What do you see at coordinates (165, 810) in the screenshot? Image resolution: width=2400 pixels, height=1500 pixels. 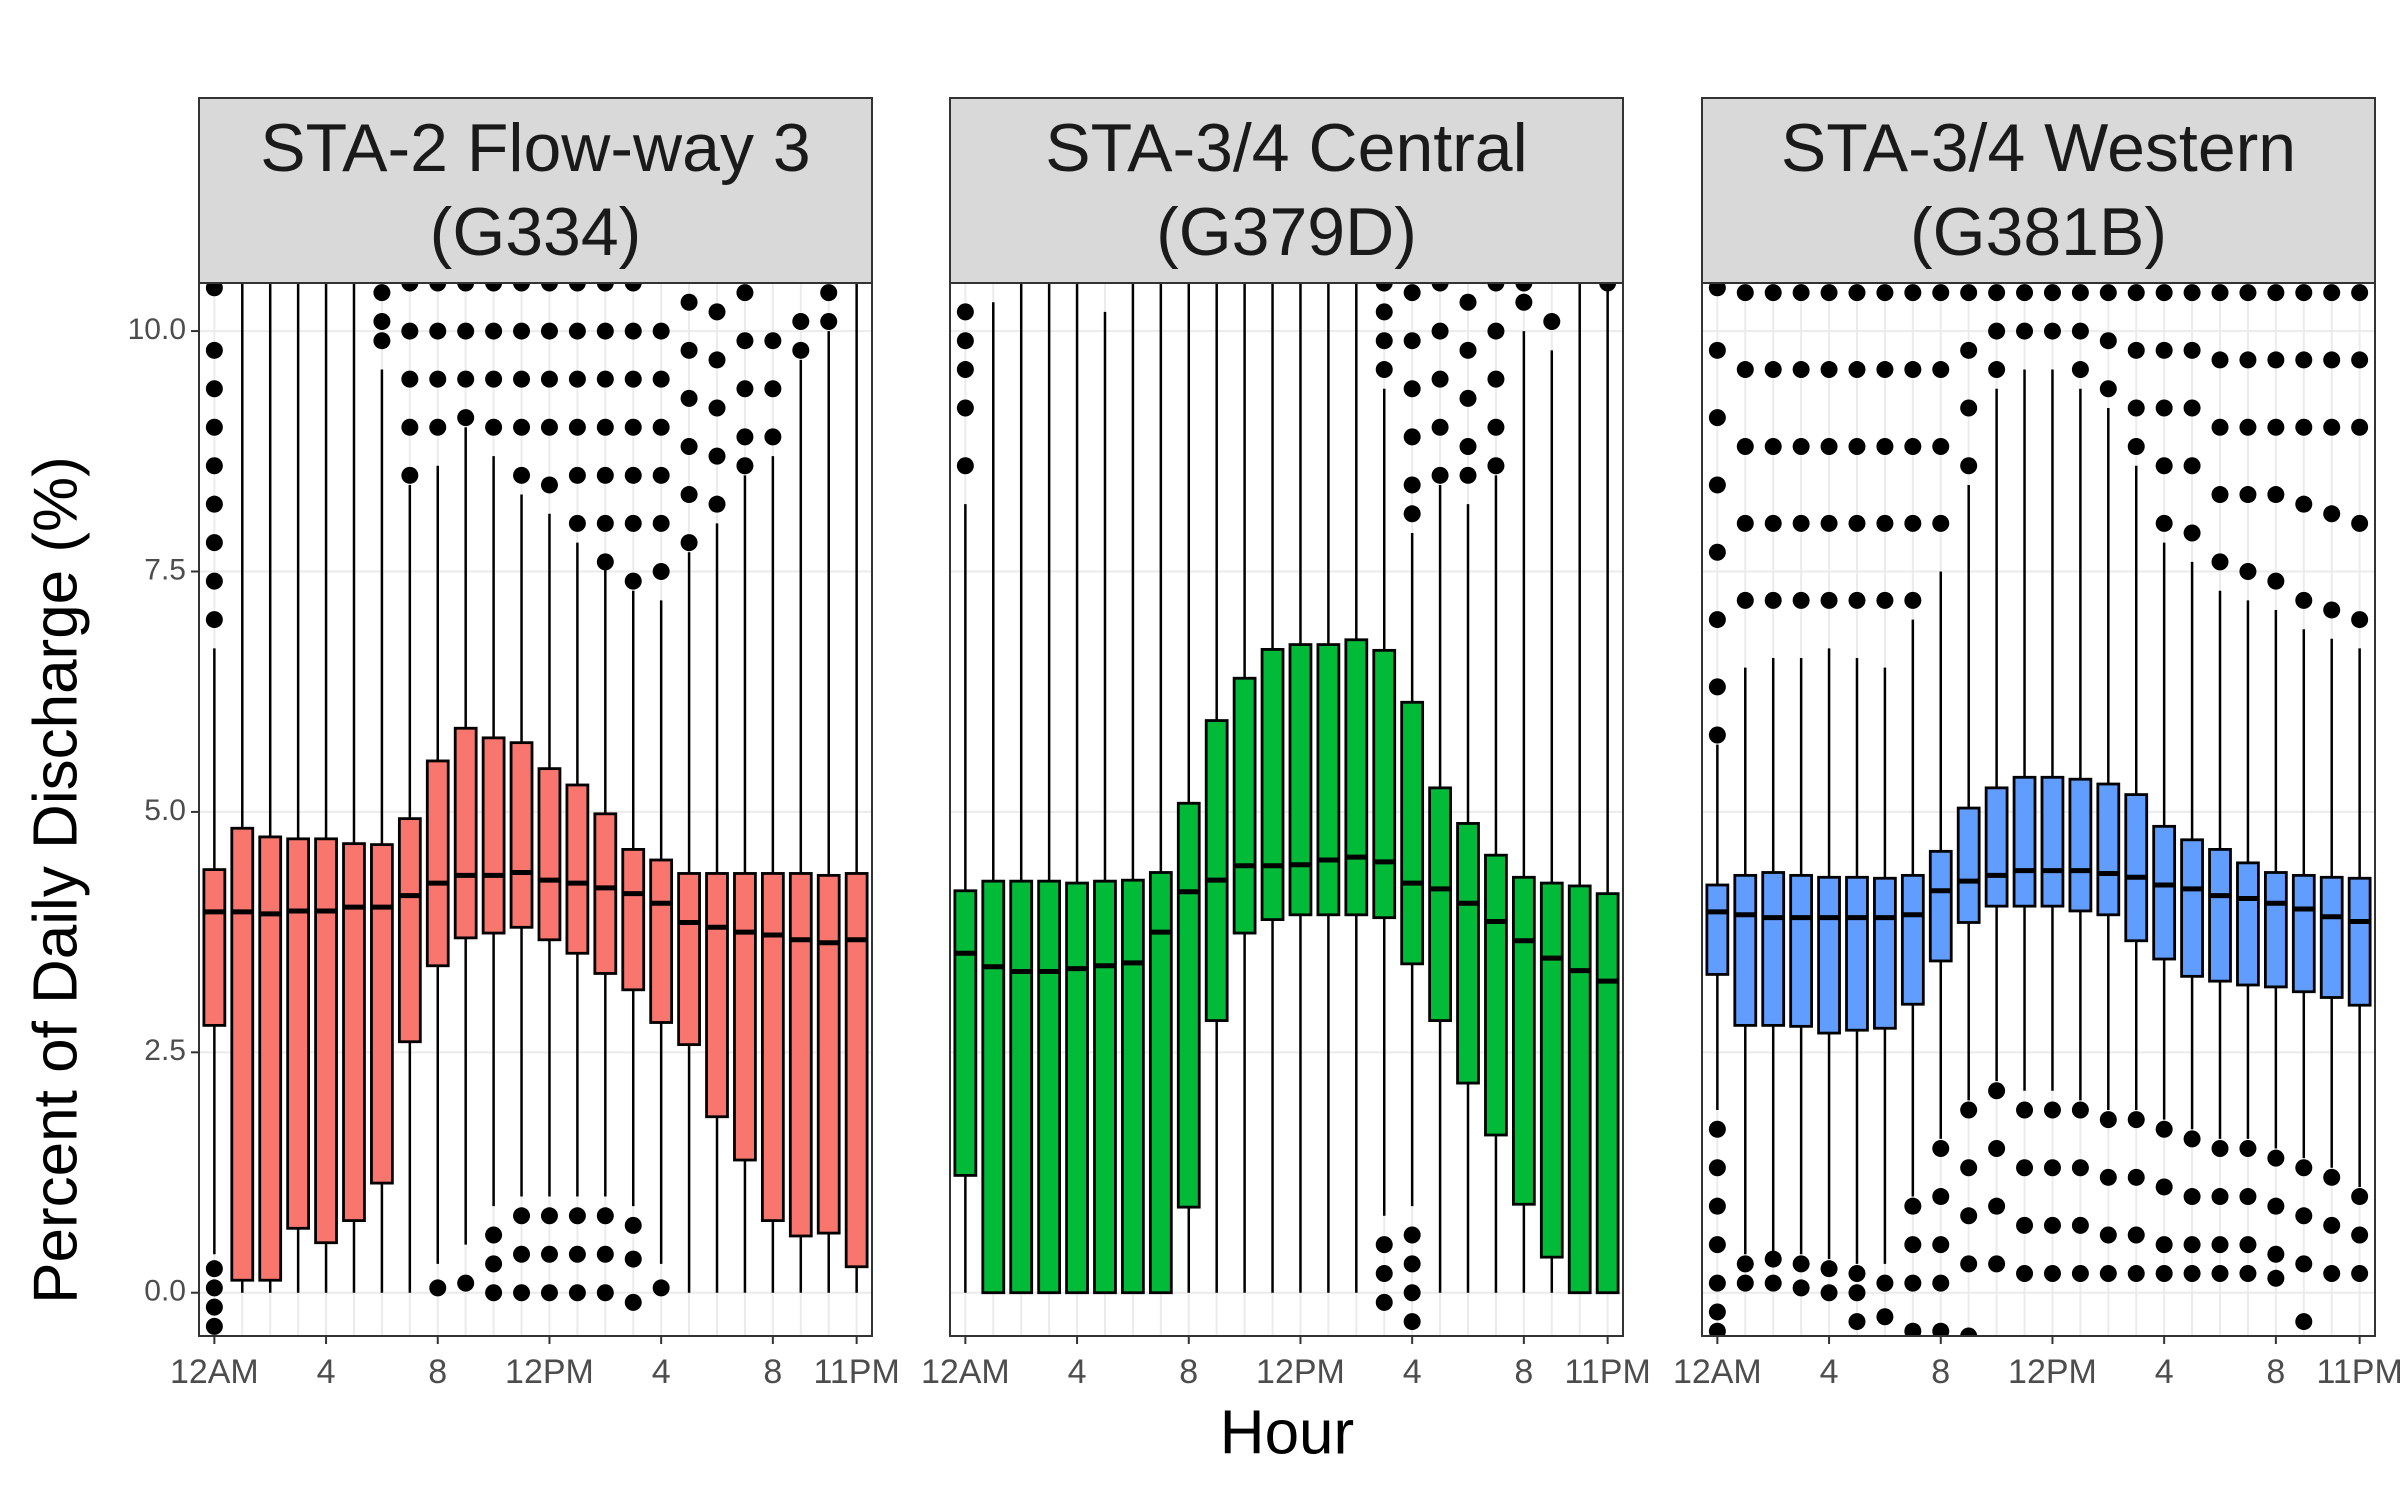 I see `y-tick-label: 5.0` at bounding box center [165, 810].